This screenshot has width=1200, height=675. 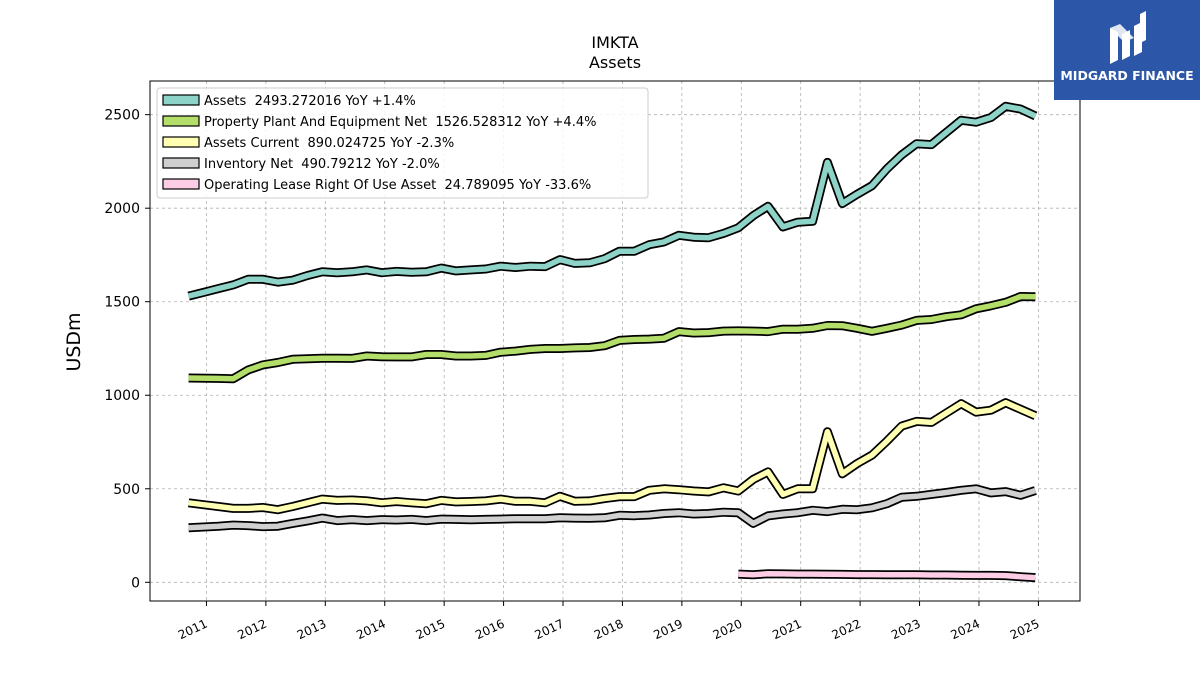 I want to click on x-tick-label: 2017, so click(x=550, y=630).